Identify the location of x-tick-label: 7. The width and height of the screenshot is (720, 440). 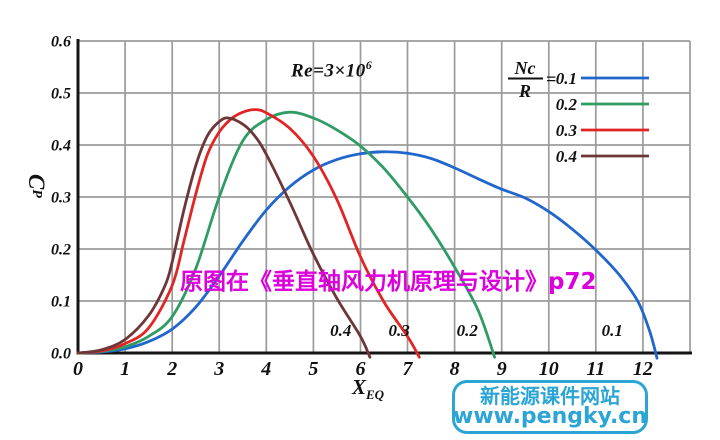
(408, 369).